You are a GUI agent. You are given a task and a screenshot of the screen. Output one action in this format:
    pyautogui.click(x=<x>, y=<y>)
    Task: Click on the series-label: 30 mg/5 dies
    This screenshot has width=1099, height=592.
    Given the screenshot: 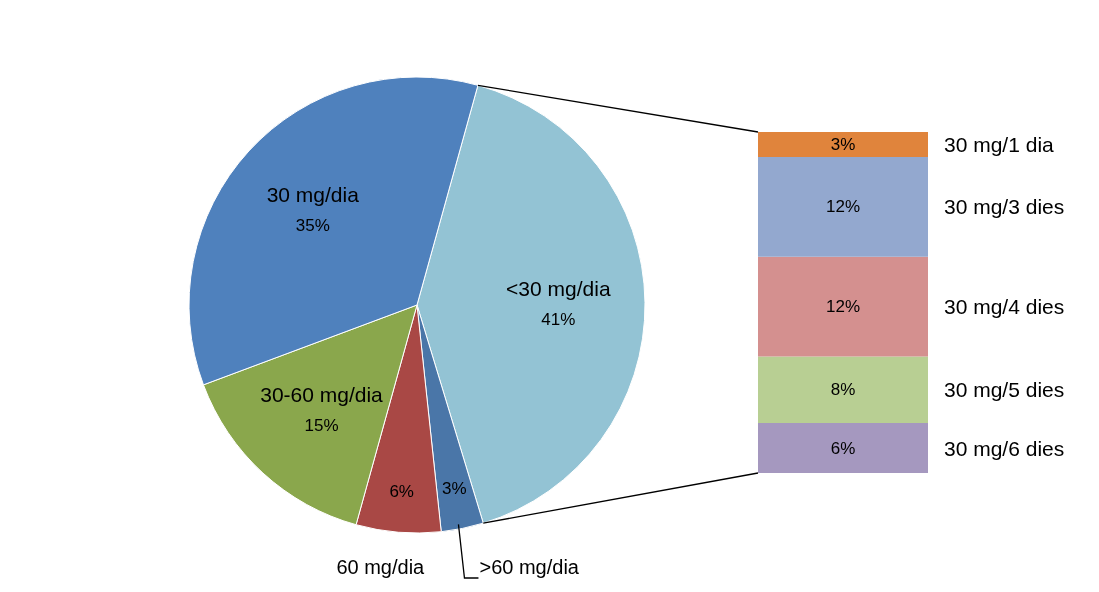 What is the action you would take?
    pyautogui.click(x=1004, y=390)
    